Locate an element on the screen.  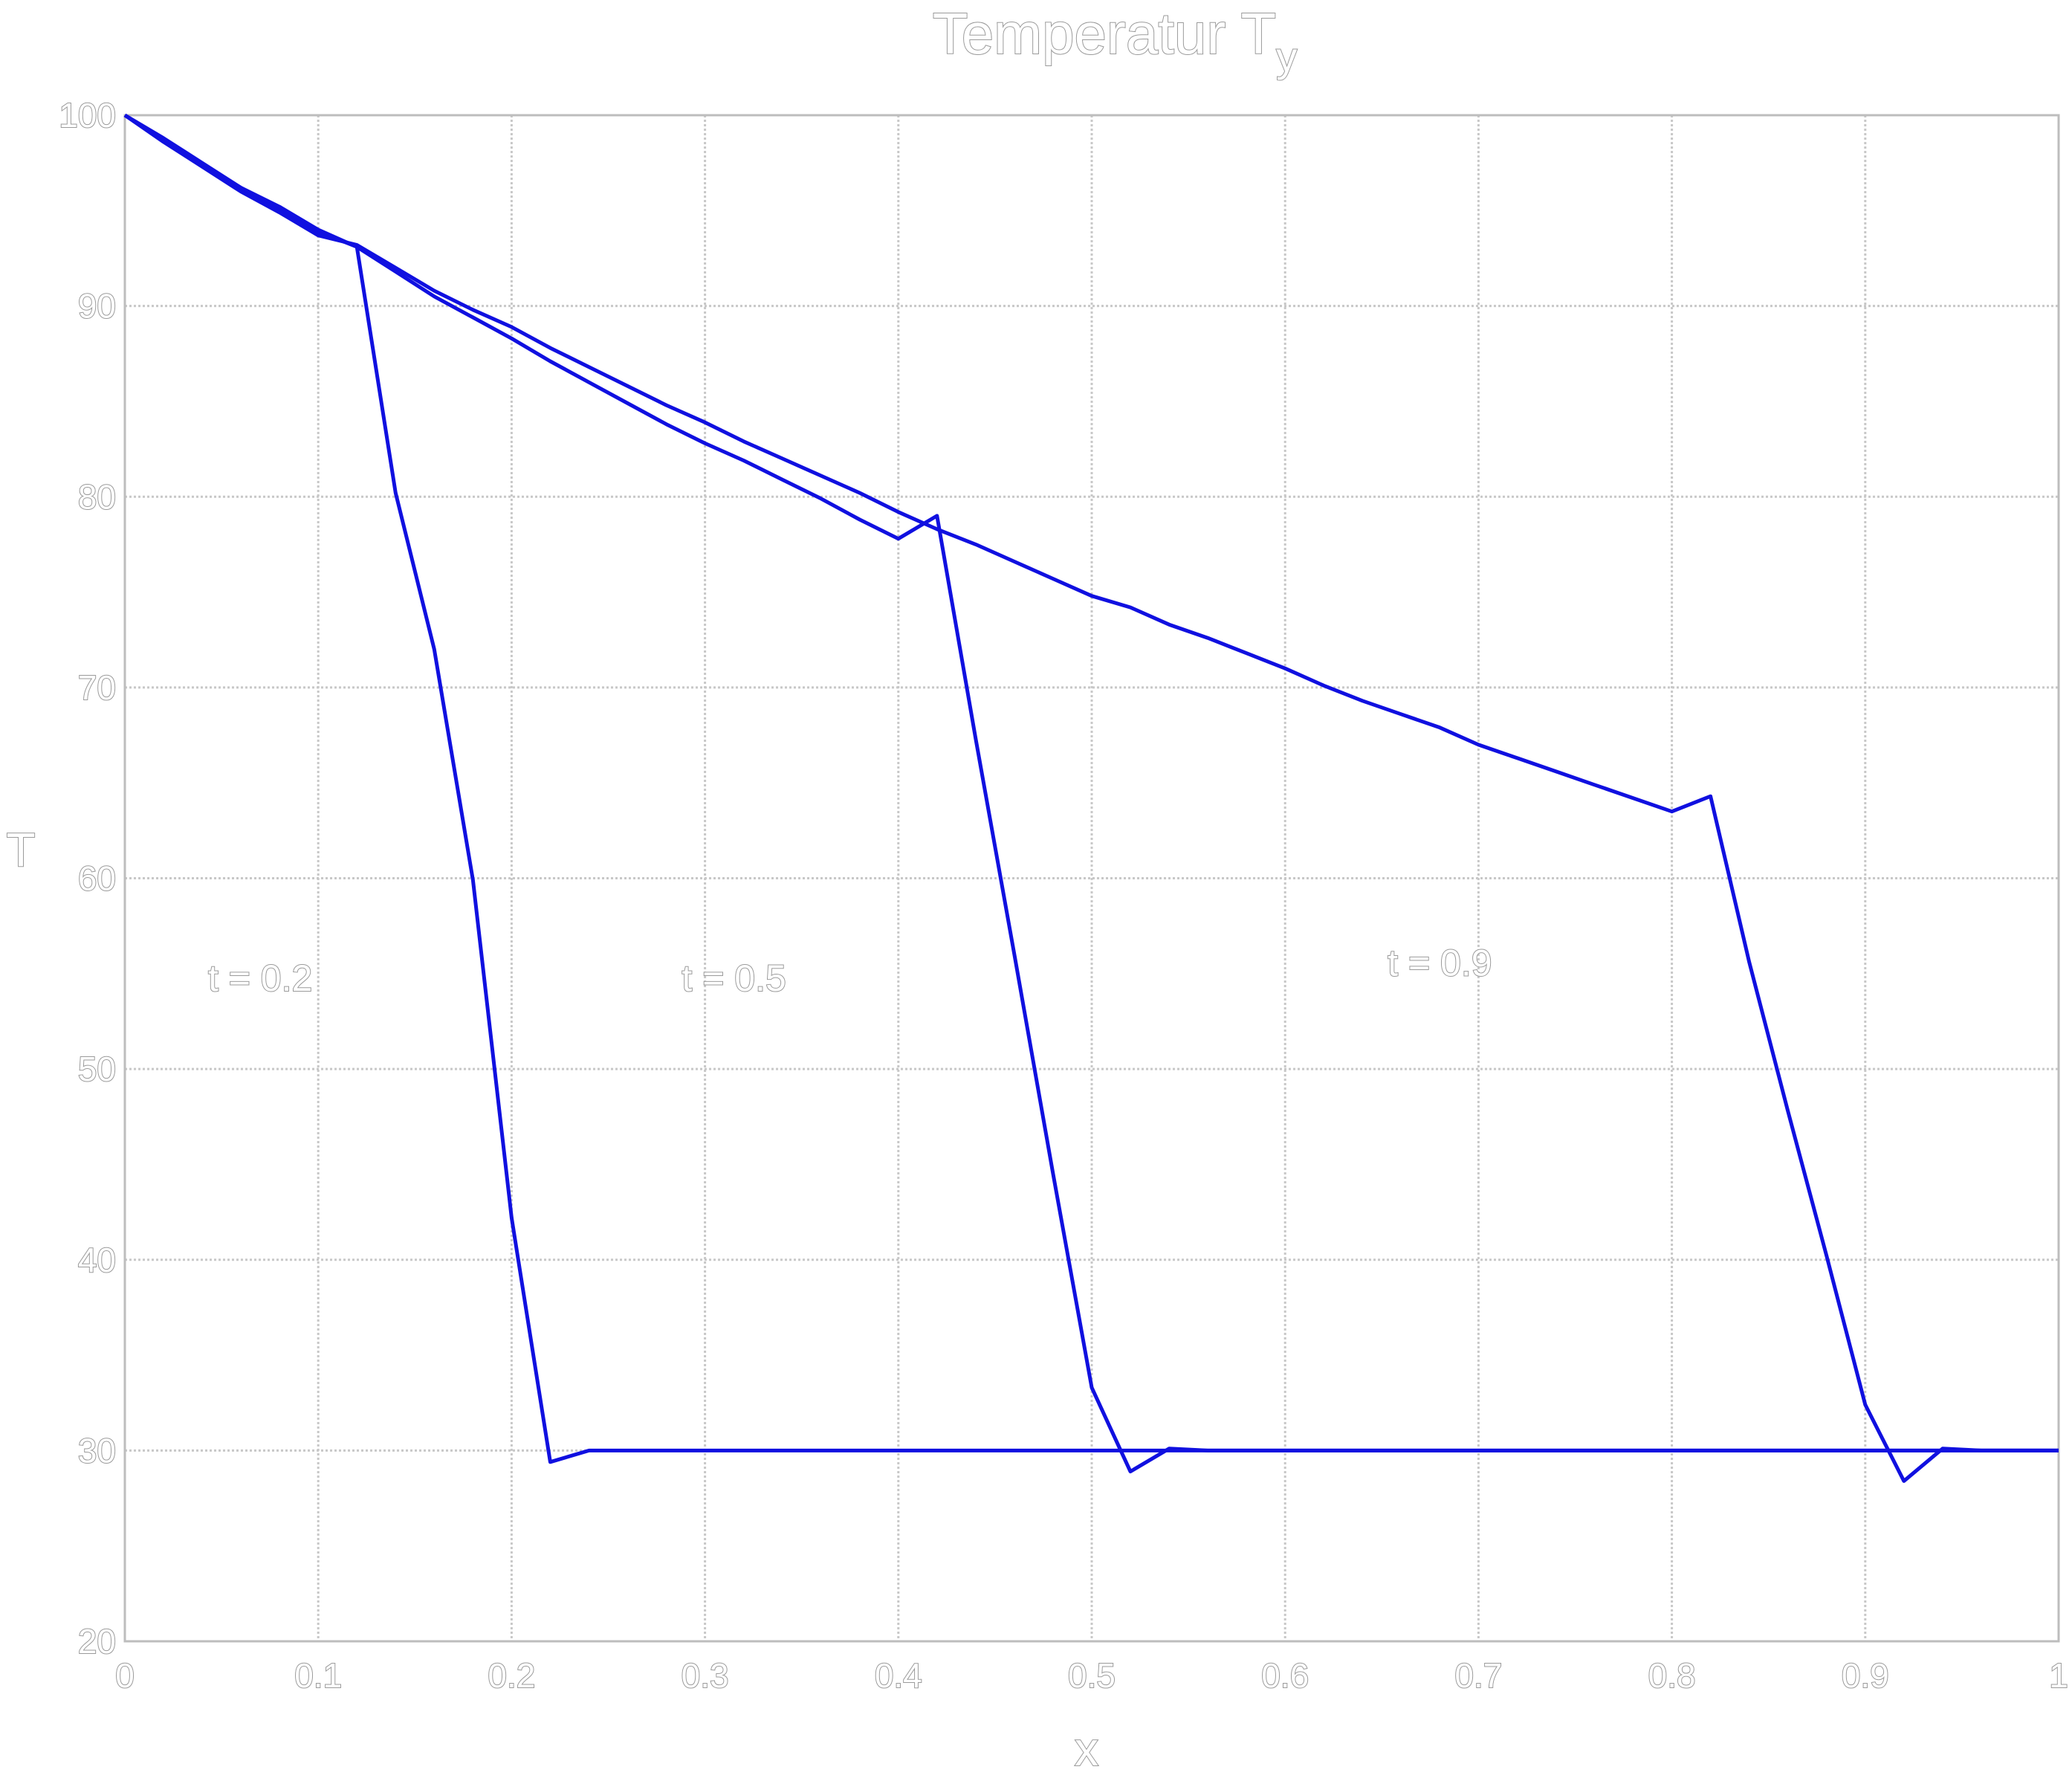
x-tick-label: 0 is located at coordinates (125, 1675).